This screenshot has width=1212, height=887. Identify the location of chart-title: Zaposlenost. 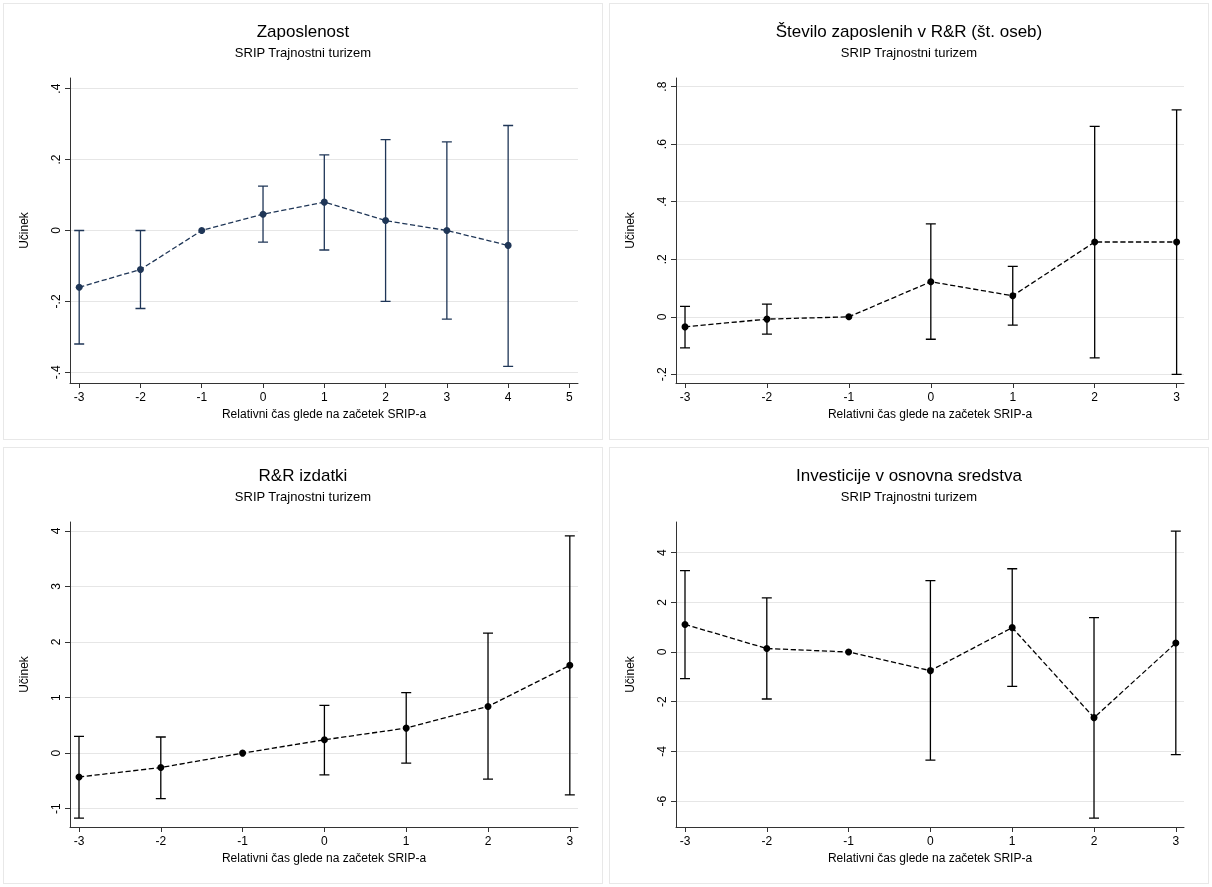
(303, 31).